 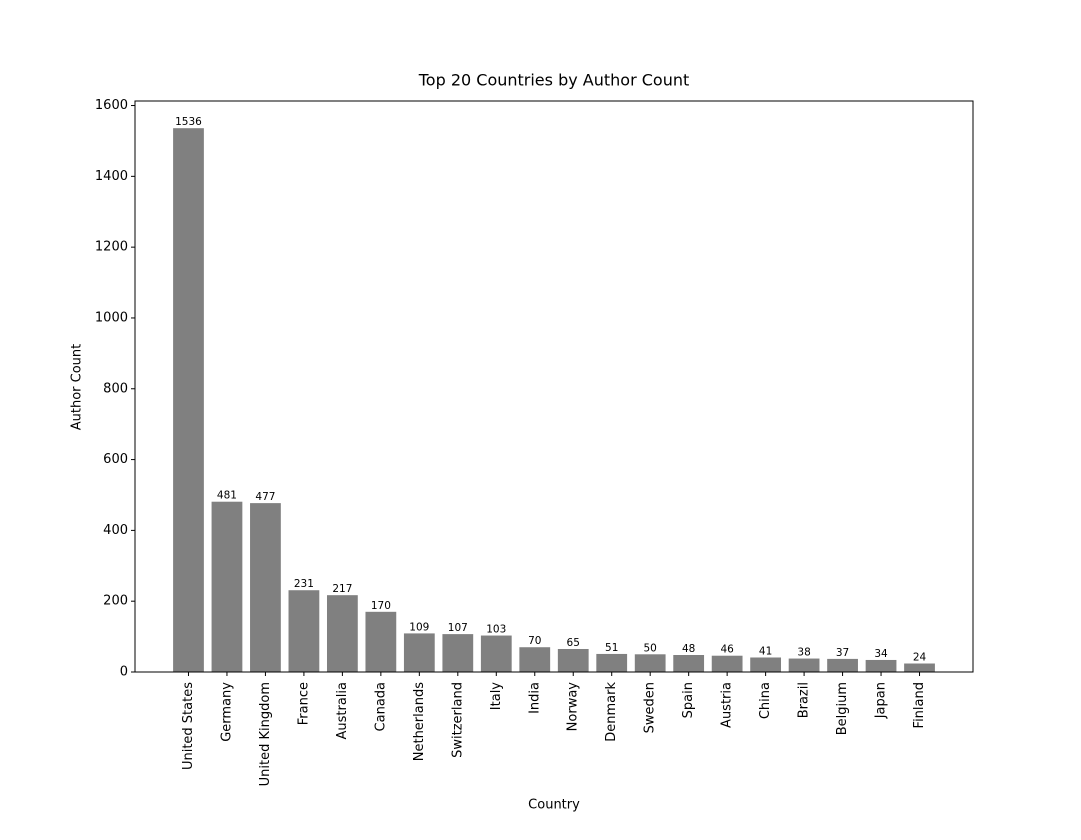 I want to click on x-tick-label: India, so click(x=534, y=698).